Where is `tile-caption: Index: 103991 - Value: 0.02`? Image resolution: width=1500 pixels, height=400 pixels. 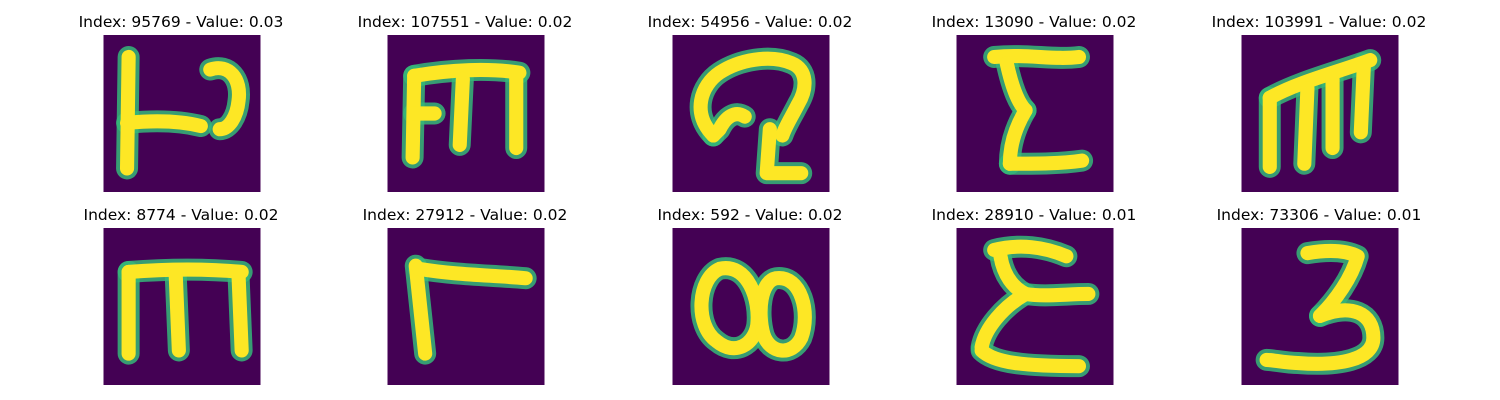 tile-caption: Index: 103991 - Value: 0.02 is located at coordinates (1319, 22).